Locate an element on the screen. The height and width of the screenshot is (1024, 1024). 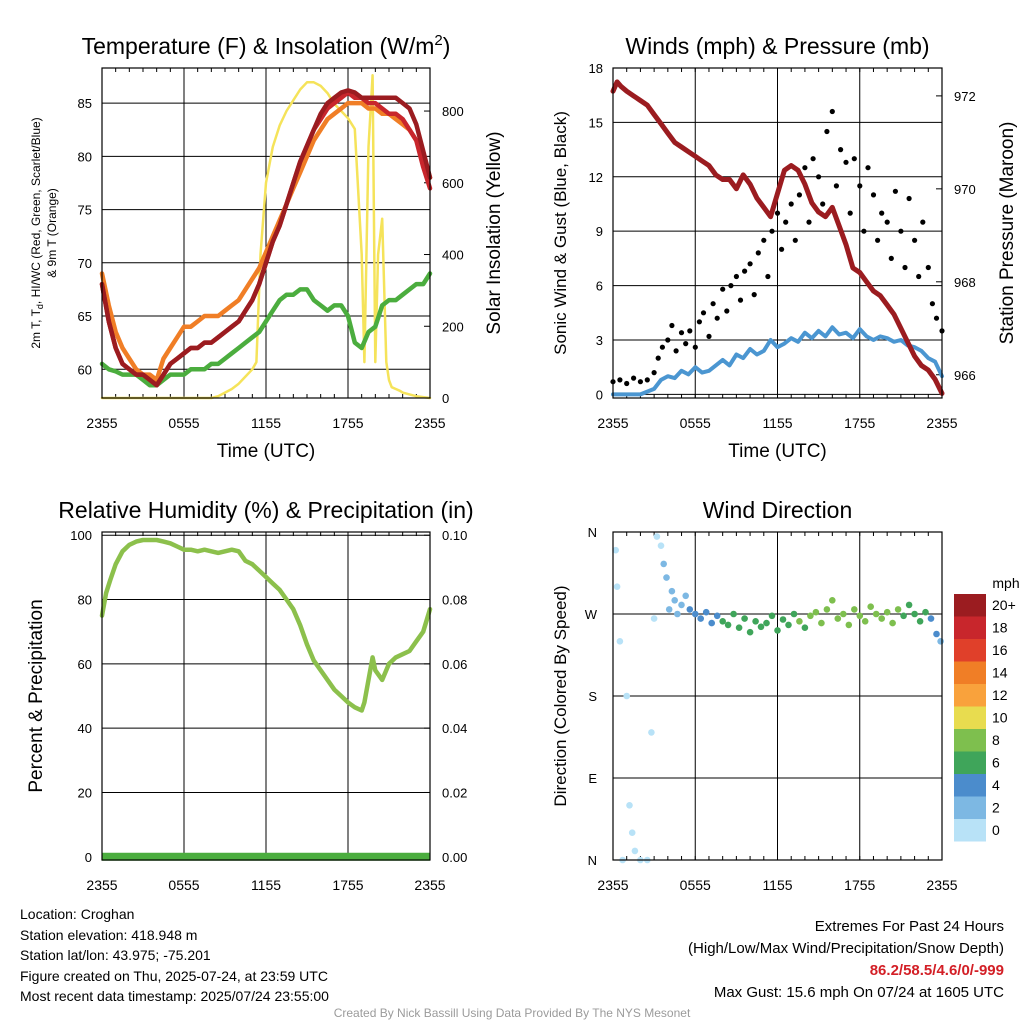
y-tick-label: W is located at coordinates (591, 614).